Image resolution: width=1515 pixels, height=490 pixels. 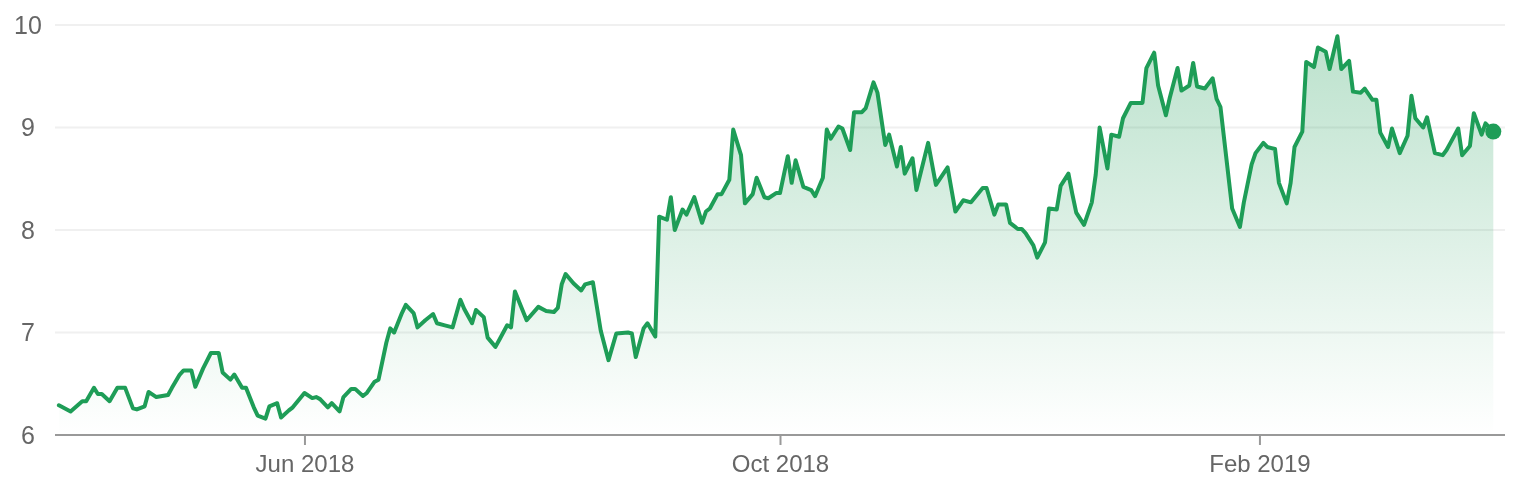 What do you see at coordinates (305, 464) in the screenshot?
I see `x-tick-label: Jun 2018` at bounding box center [305, 464].